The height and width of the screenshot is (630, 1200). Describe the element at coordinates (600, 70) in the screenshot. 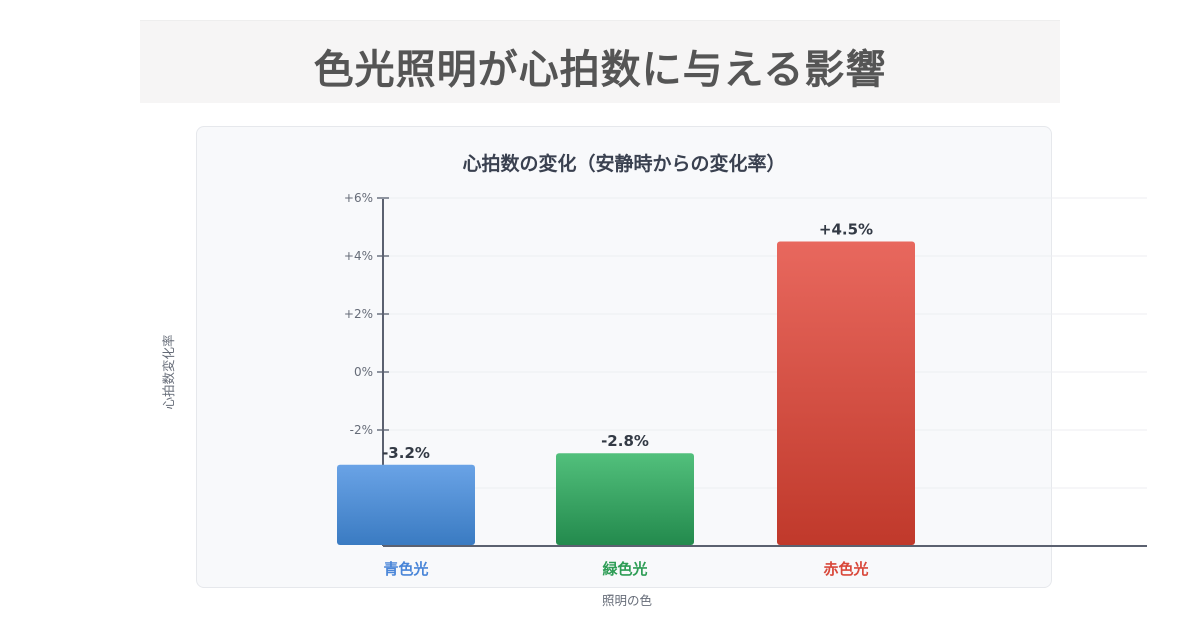

I see `page-title: 色光照明が心拍数に与える影響` at that location.